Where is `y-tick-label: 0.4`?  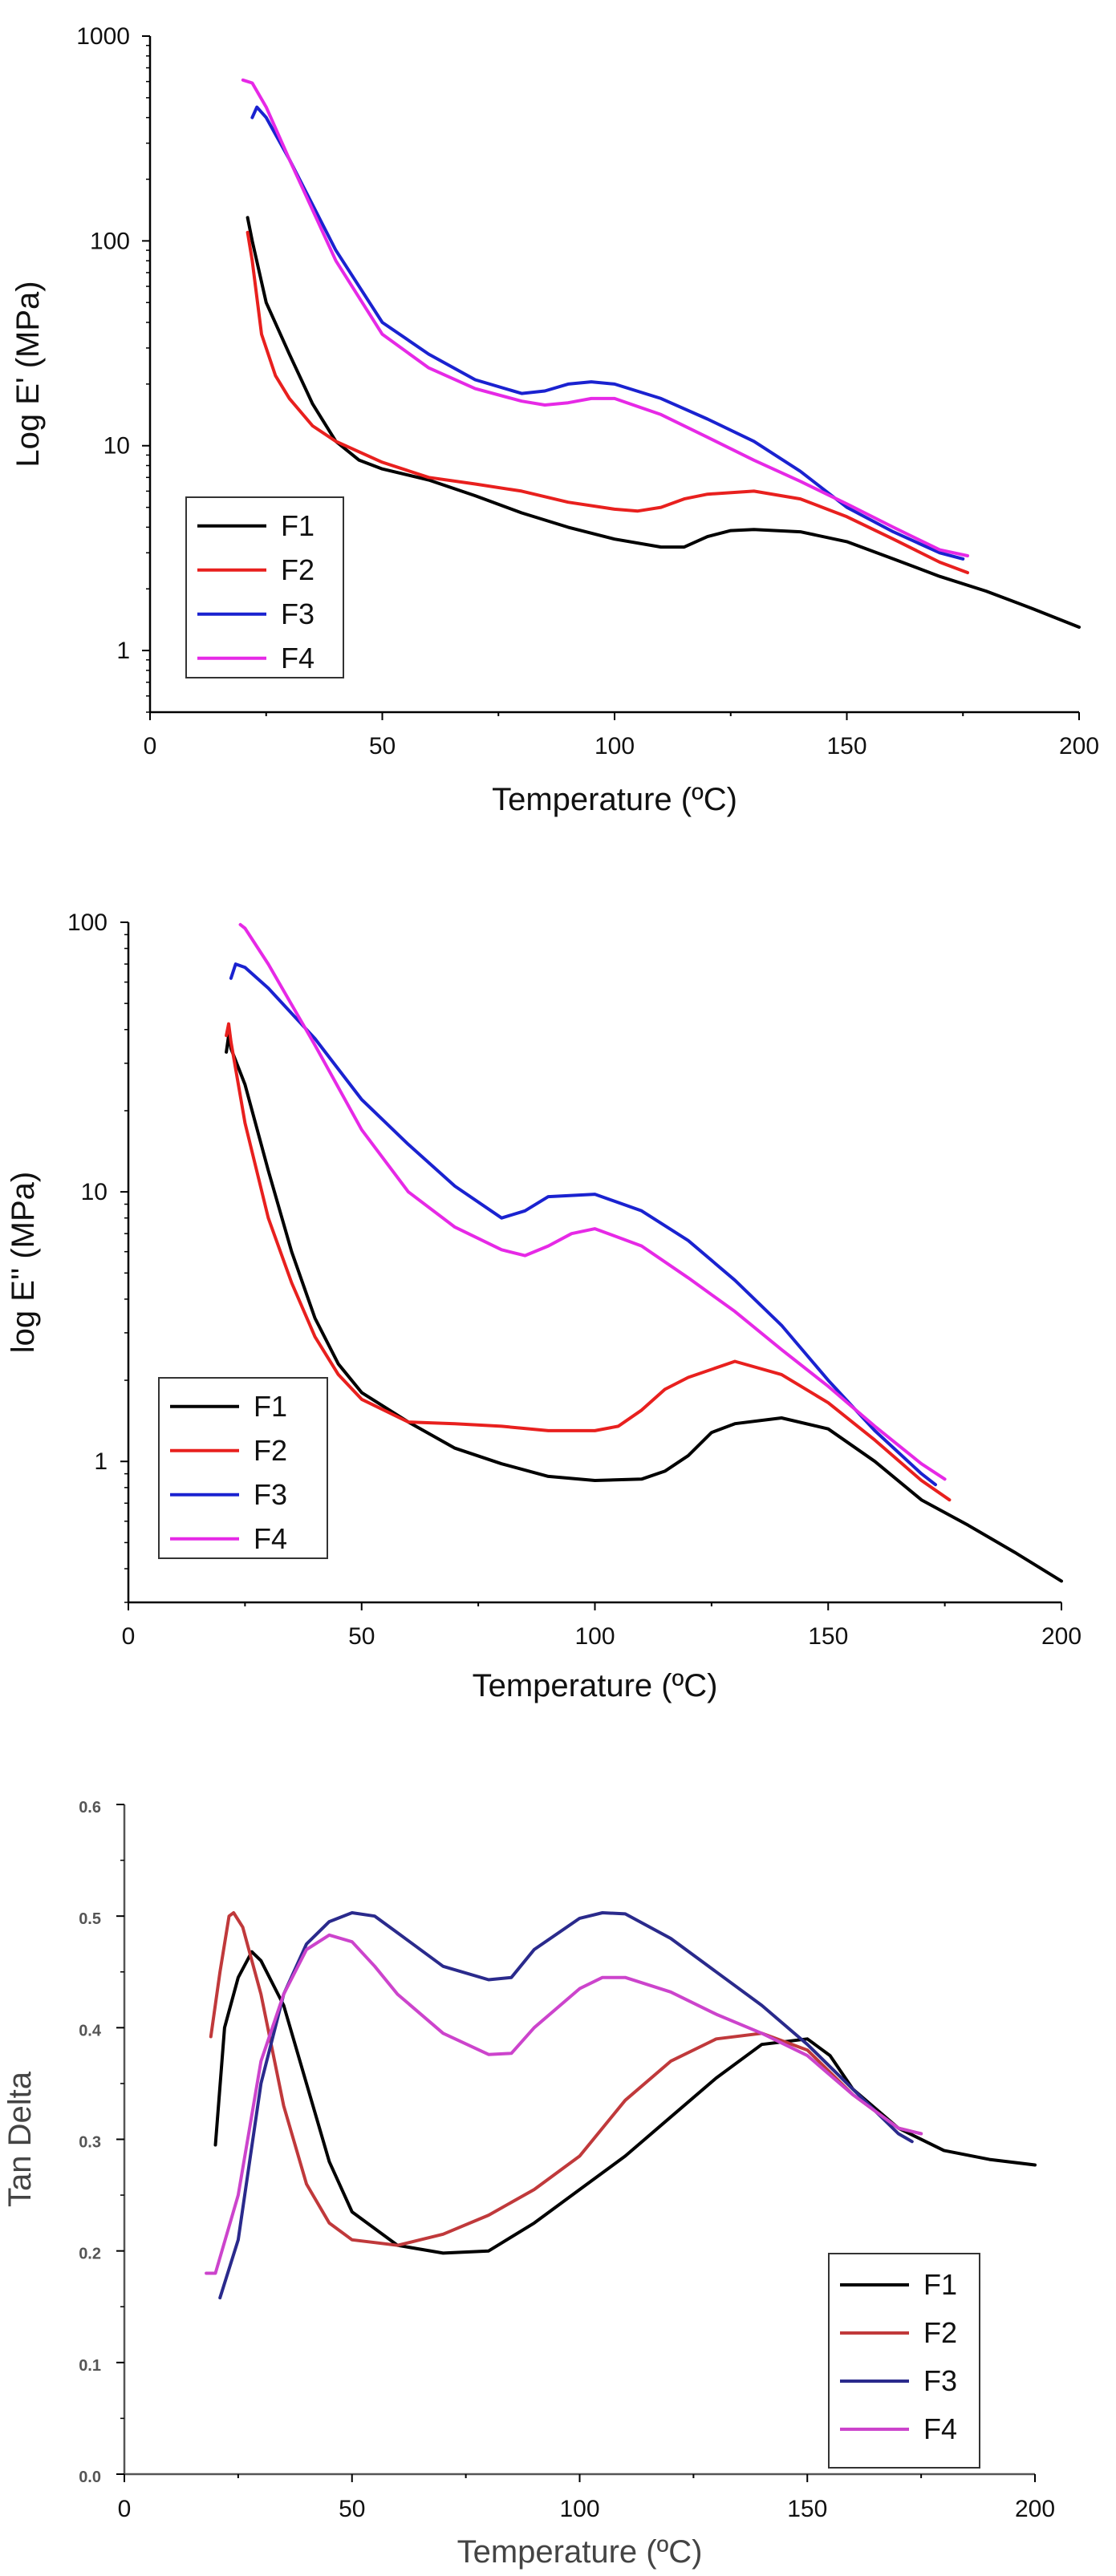 y-tick-label: 0.4 is located at coordinates (91, 2030).